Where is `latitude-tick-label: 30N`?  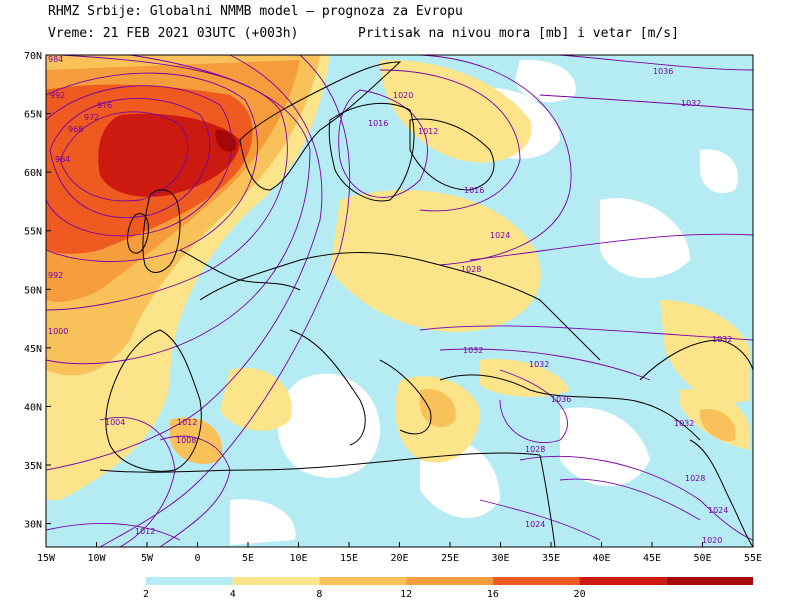
latitude-tick-label: 30N is located at coordinates (33, 525).